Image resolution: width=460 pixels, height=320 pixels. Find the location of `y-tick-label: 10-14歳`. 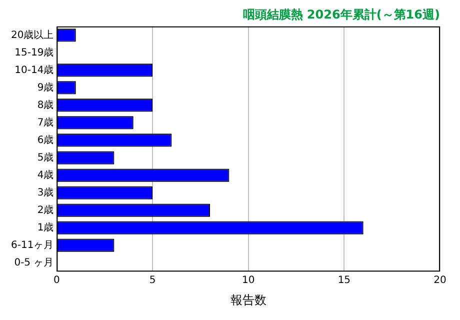

y-tick-label: 10-14歳 is located at coordinates (34, 70).